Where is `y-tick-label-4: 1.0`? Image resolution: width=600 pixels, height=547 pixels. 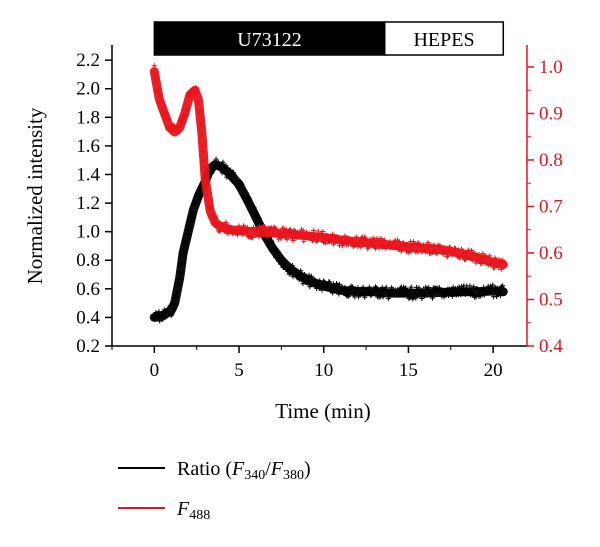
y-tick-label-4: 1.0 is located at coordinates (88, 232).